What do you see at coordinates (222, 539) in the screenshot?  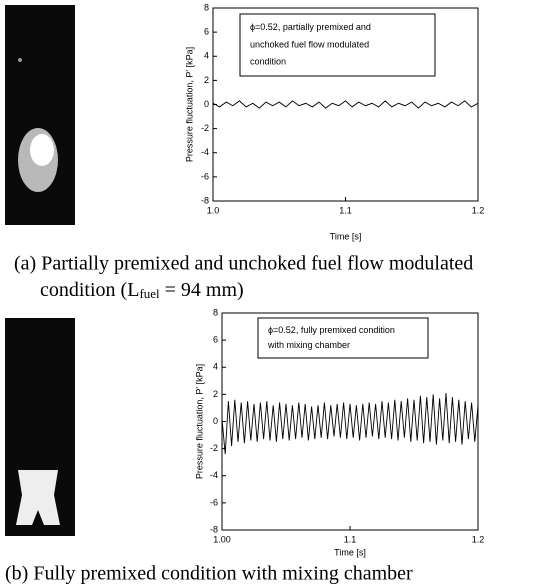 I see `x-tick-label: 1.00` at bounding box center [222, 539].